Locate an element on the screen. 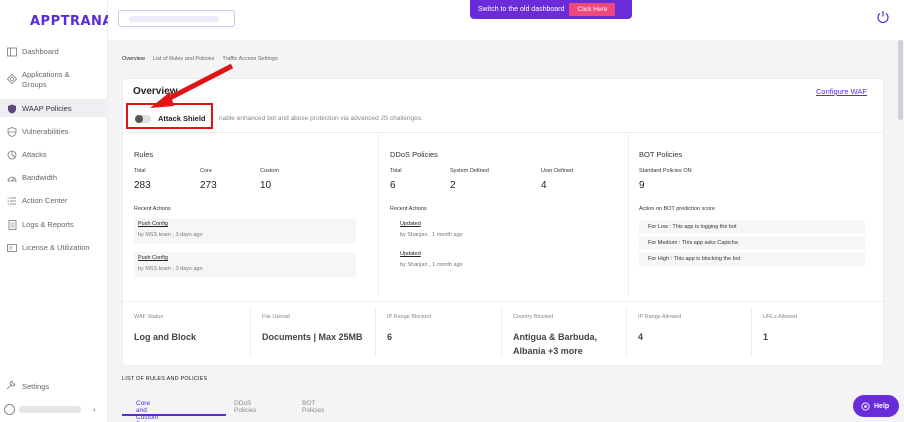  sidebar-item-bandwidth: Bandwidth is located at coordinates (54, 182).